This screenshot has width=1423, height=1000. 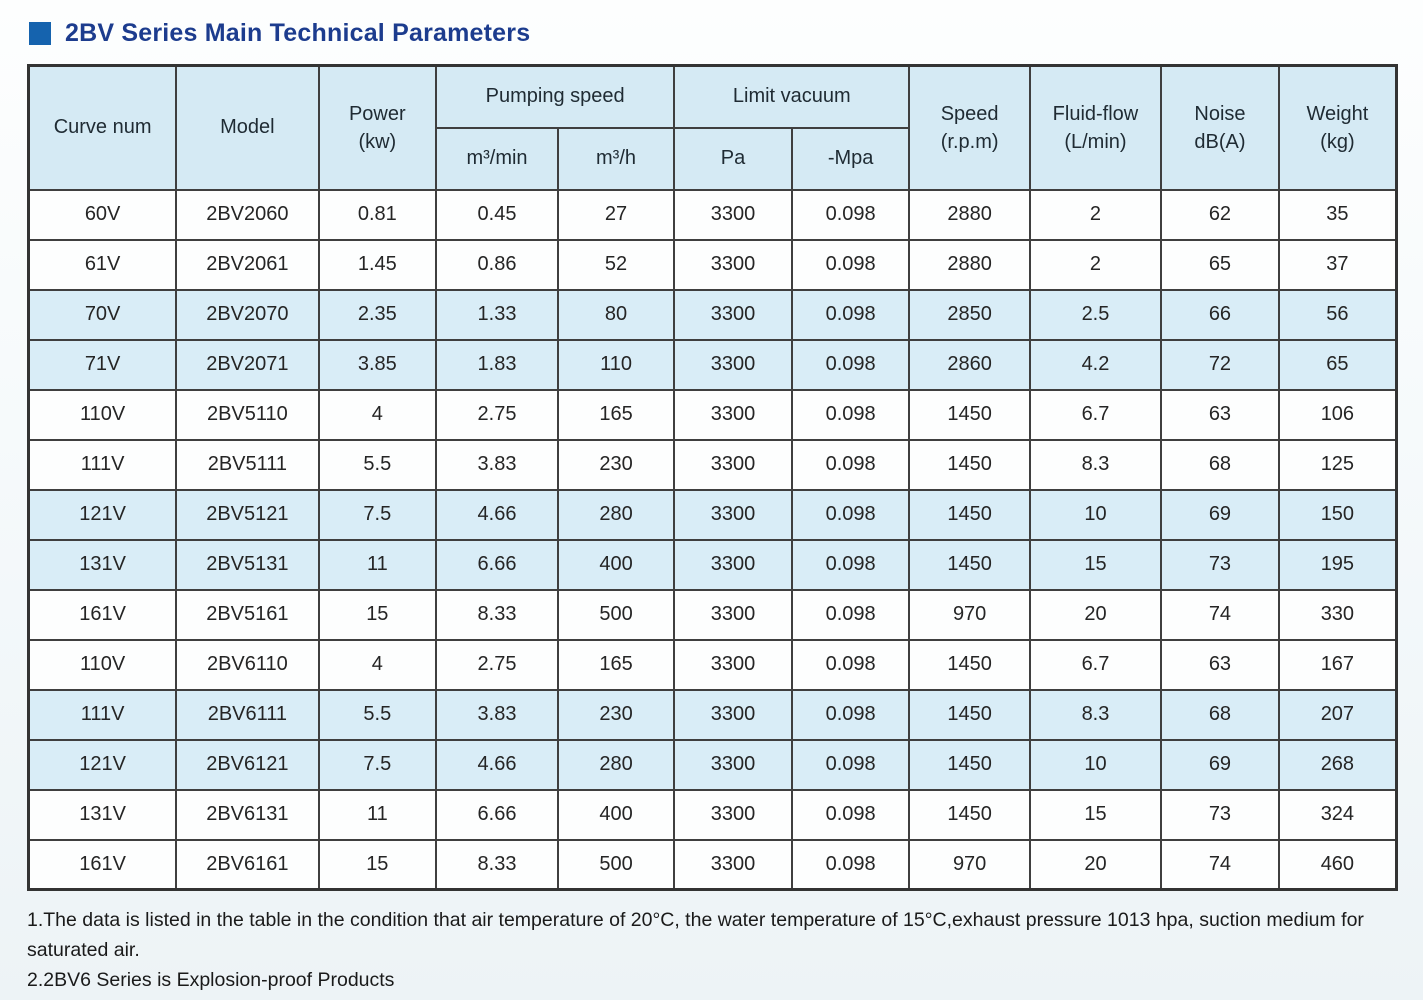 What do you see at coordinates (497, 158) in the screenshot?
I see `col-subheader-m3min: m³/min` at bounding box center [497, 158].